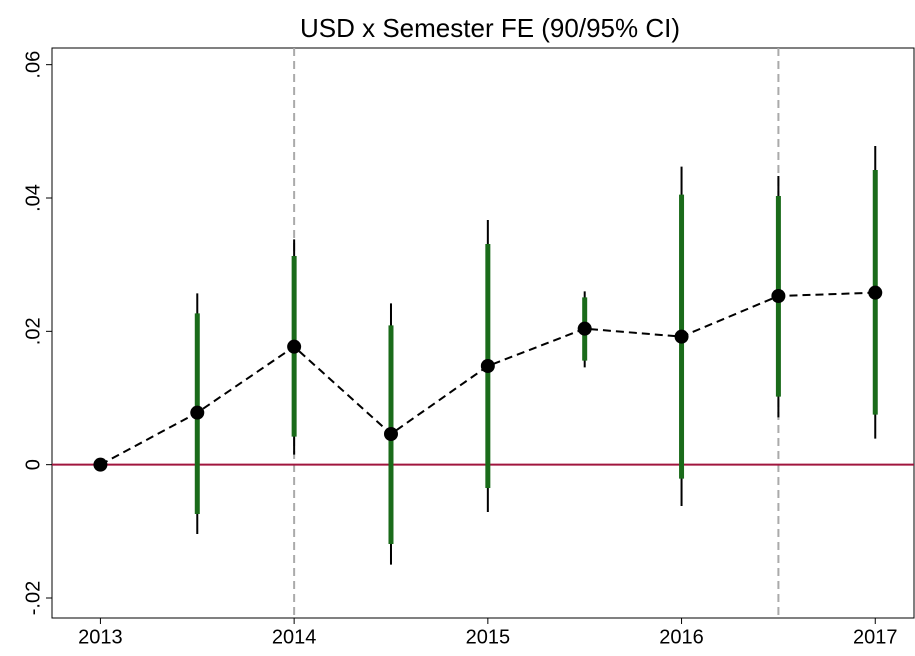  Describe the element at coordinates (33, 331) in the screenshot. I see `y-tick-label: .02` at that location.